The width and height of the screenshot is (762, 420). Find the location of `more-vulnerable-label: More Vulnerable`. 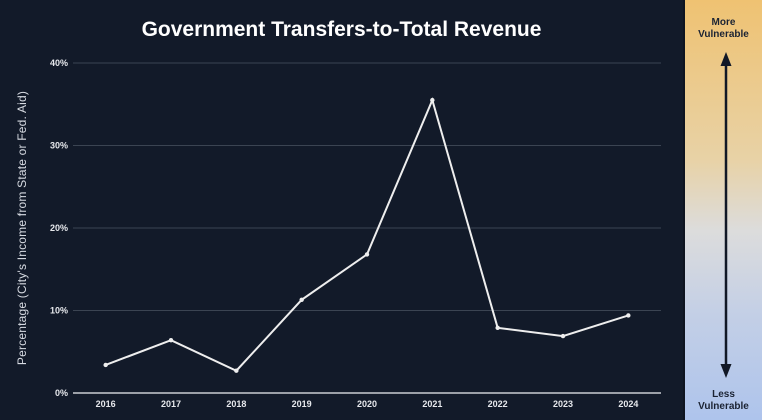

more-vulnerable-label: More Vulnerable is located at coordinates (723, 29).